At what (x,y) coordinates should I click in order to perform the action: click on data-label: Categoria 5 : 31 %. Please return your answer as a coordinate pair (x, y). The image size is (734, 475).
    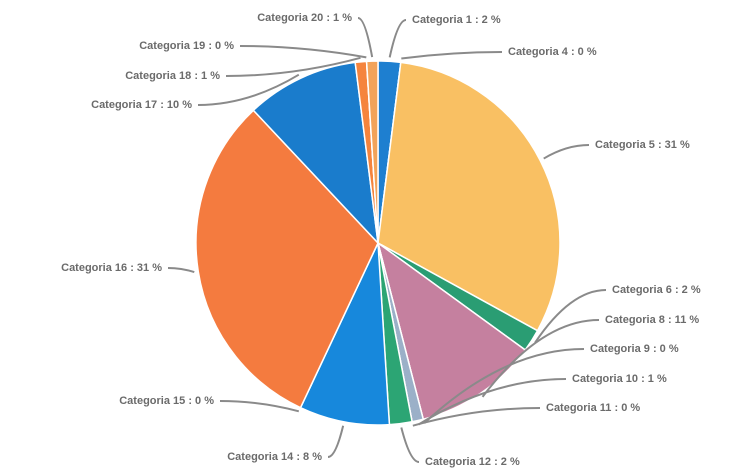
    Looking at the image, I should click on (642, 145).